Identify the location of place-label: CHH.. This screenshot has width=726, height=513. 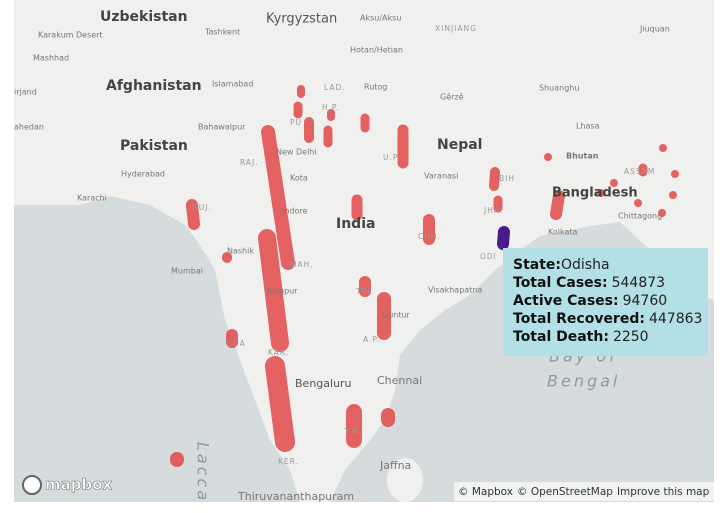
(429, 236).